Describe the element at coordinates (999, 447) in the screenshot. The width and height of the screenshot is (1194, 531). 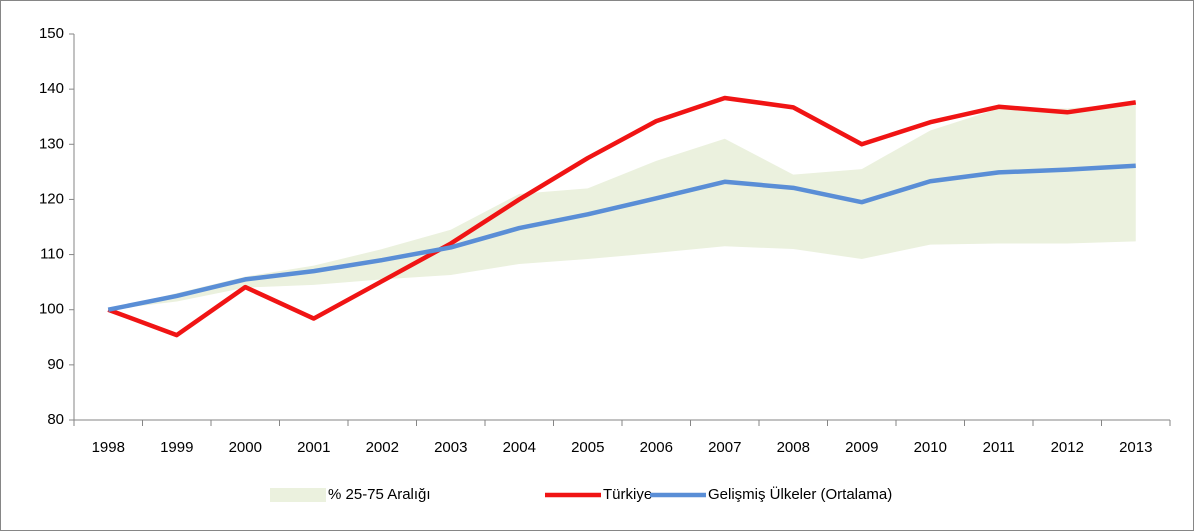
I see `x-tick-label: 2011` at that location.